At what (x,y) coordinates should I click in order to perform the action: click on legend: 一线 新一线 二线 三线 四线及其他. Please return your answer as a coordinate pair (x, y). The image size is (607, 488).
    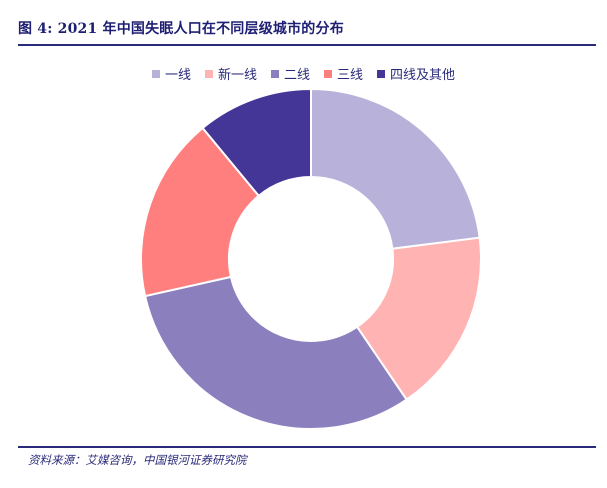
    Looking at the image, I should click on (303, 73).